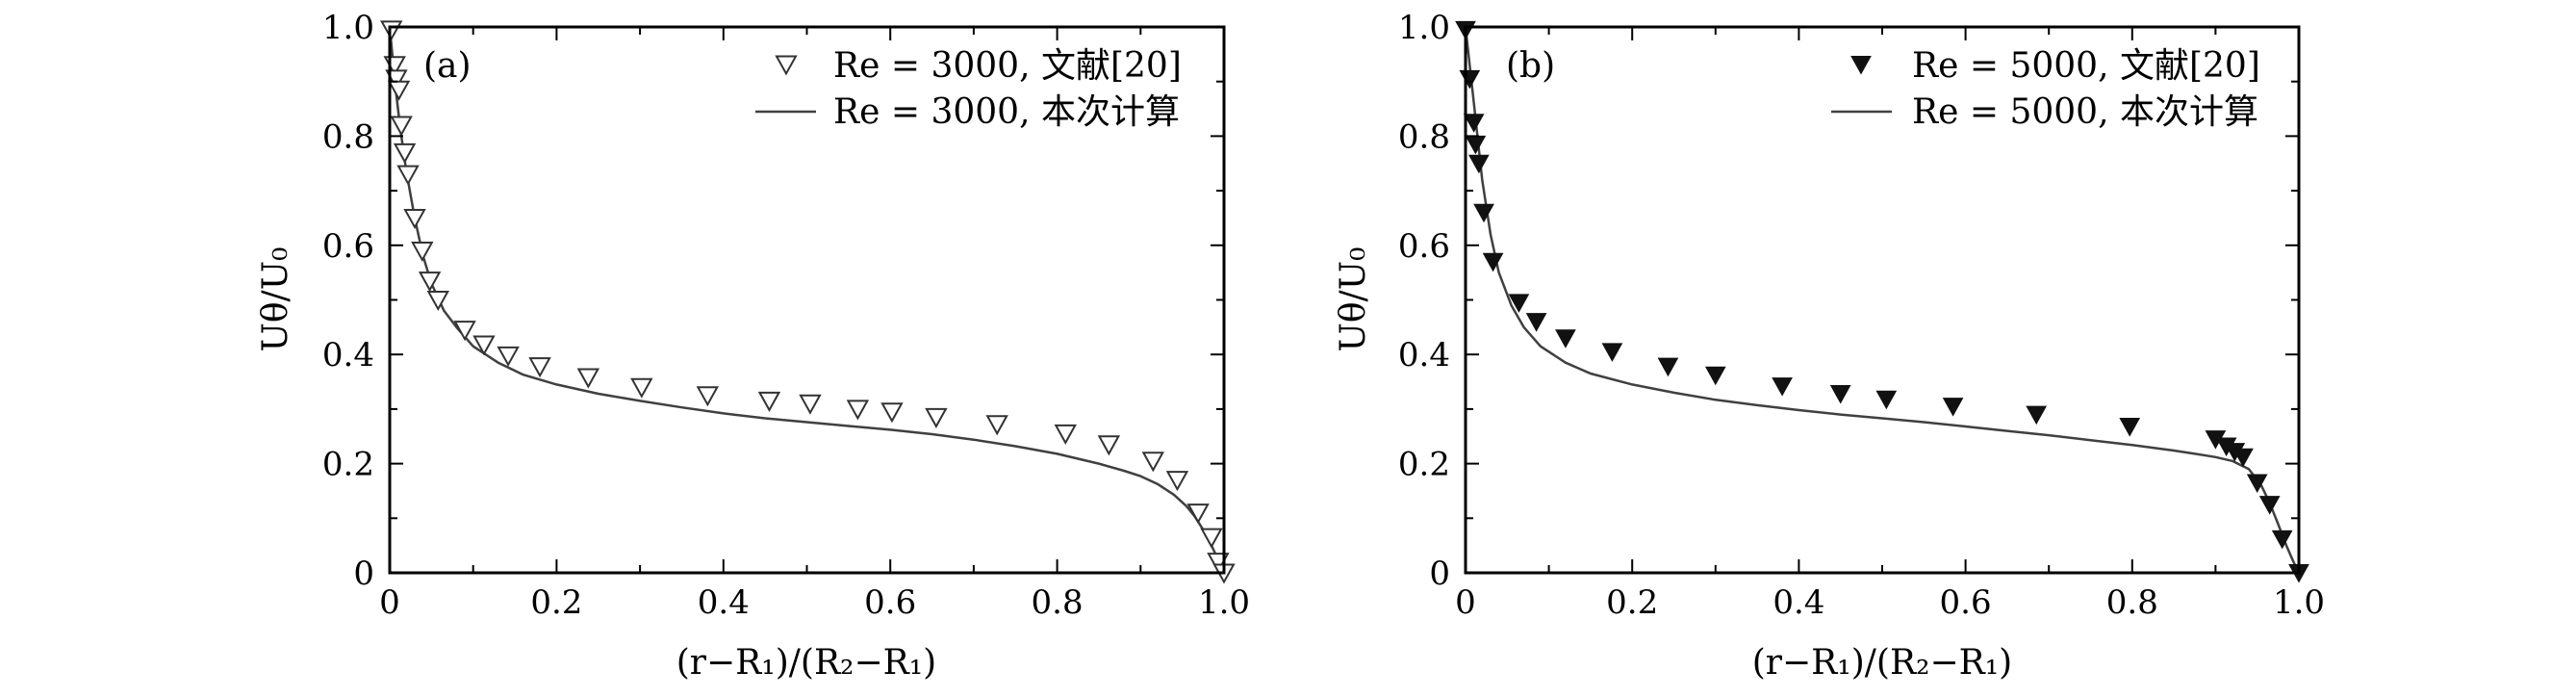  I want to click on y-axis-title-b: Uθ/U₀, so click(1353, 299).